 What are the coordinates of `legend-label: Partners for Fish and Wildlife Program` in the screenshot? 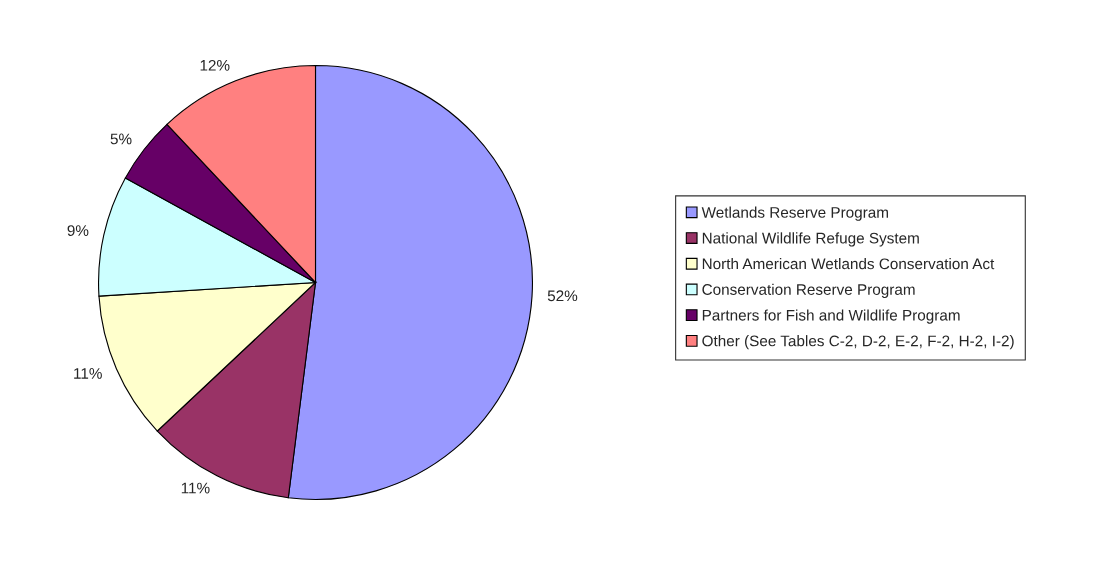 It's located at (831, 316).